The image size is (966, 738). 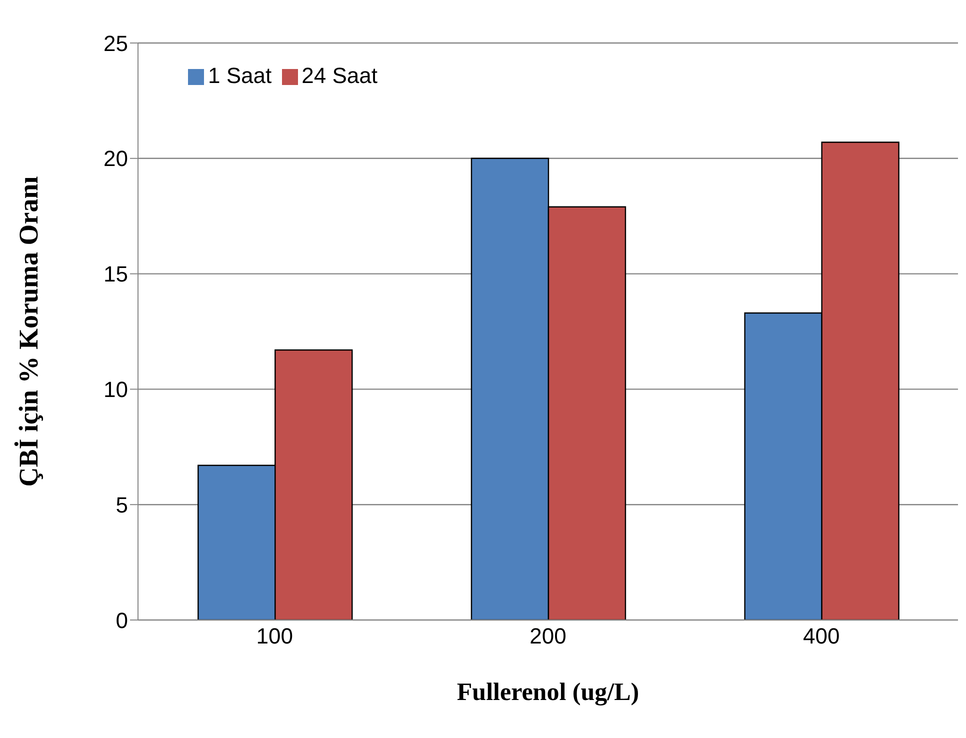 I want to click on legend-label: 1 Saat, so click(x=240, y=75).